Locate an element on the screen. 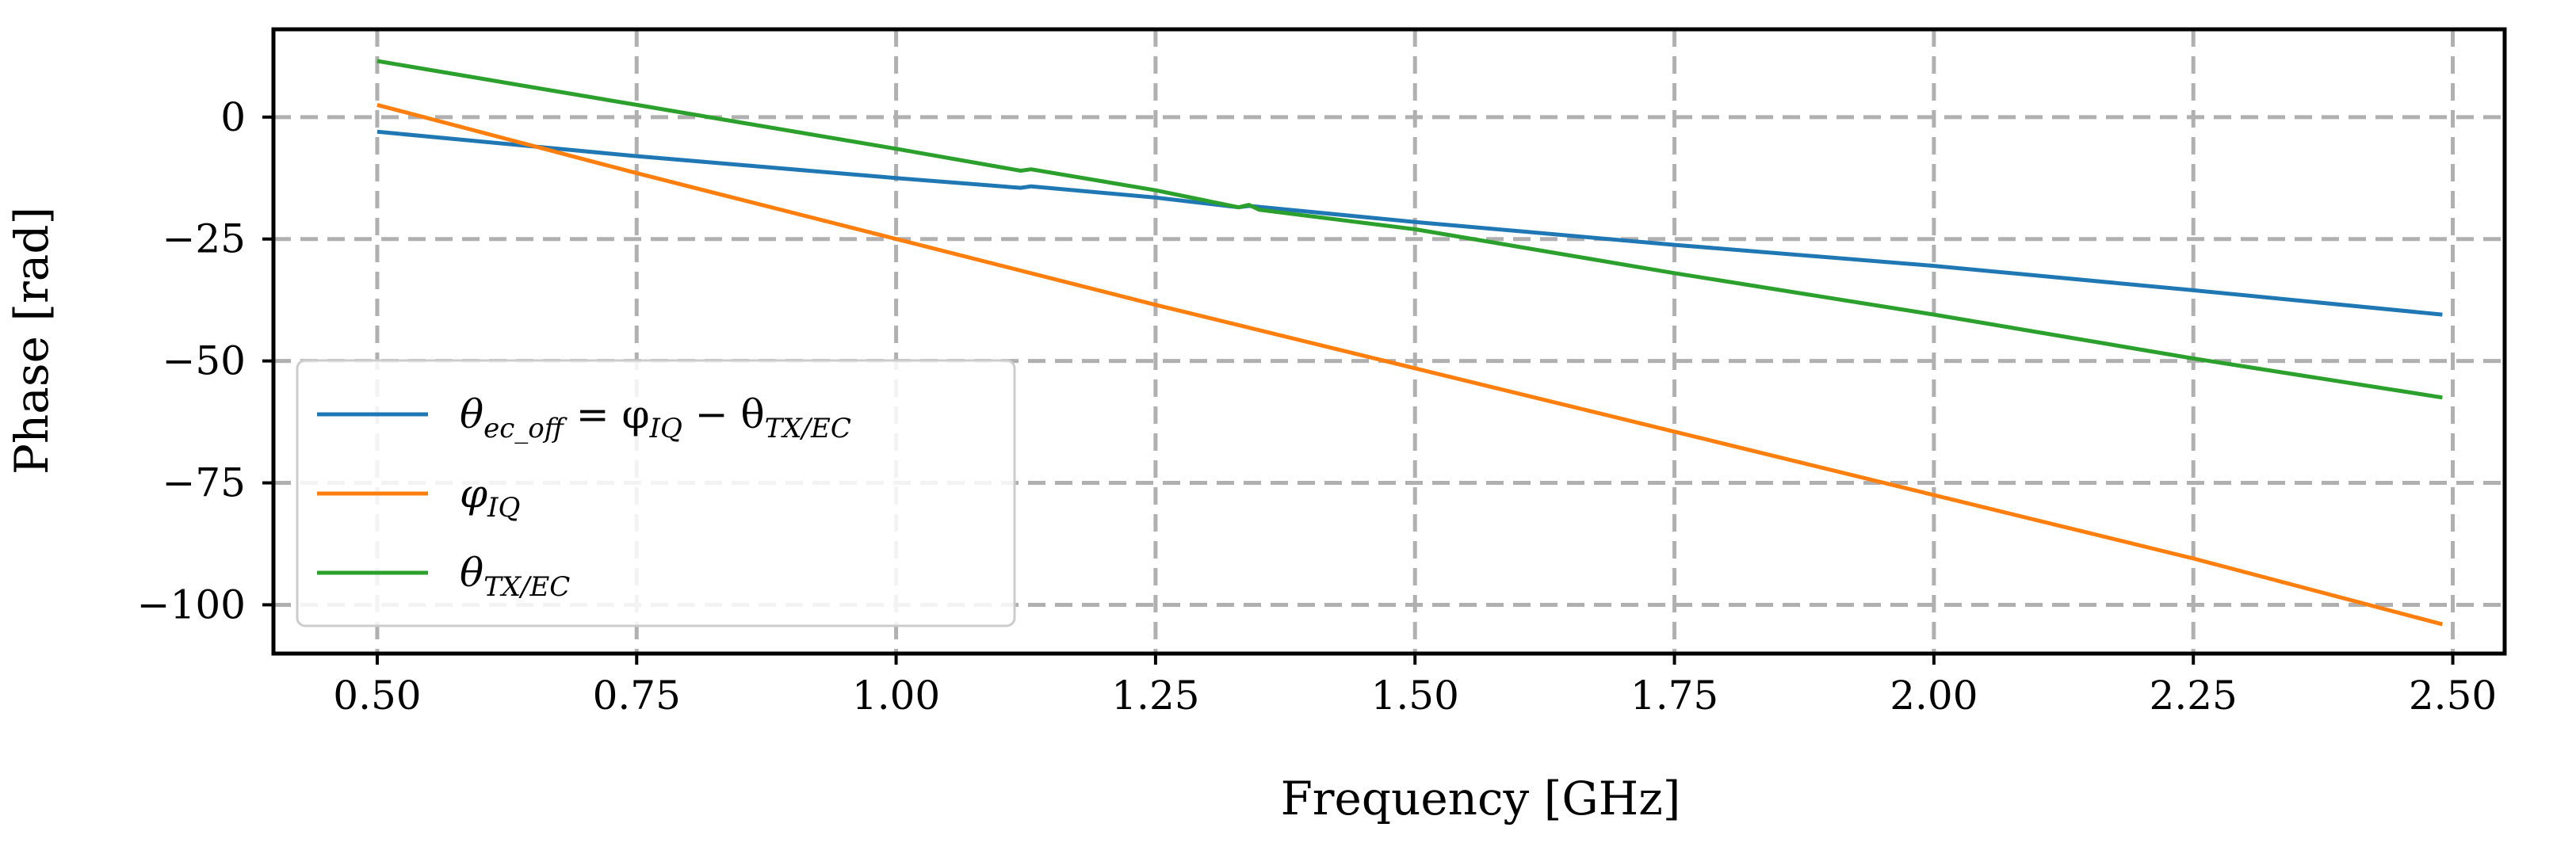 This screenshot has height=854, width=2576. x-tick-label: 2.00 is located at coordinates (1934, 696).